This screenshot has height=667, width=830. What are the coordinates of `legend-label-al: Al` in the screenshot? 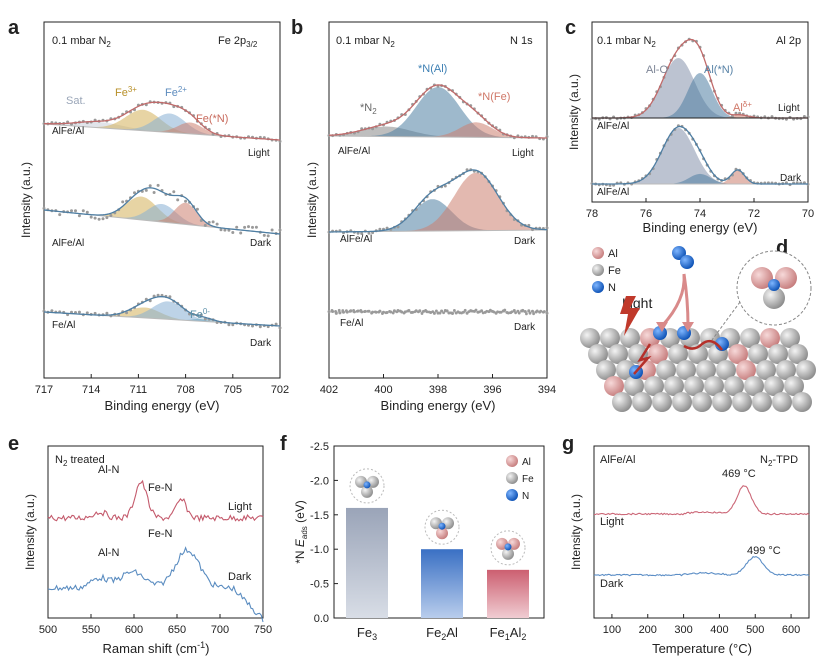 It's located at (526, 462).